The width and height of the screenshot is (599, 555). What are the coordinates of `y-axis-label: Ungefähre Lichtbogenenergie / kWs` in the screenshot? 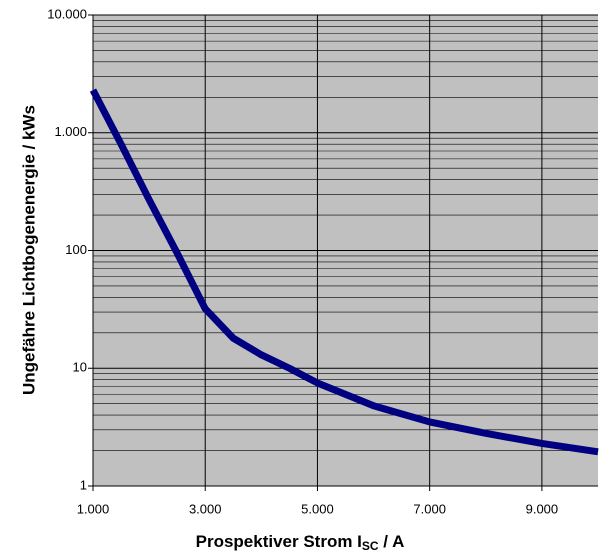 It's located at (28, 250).